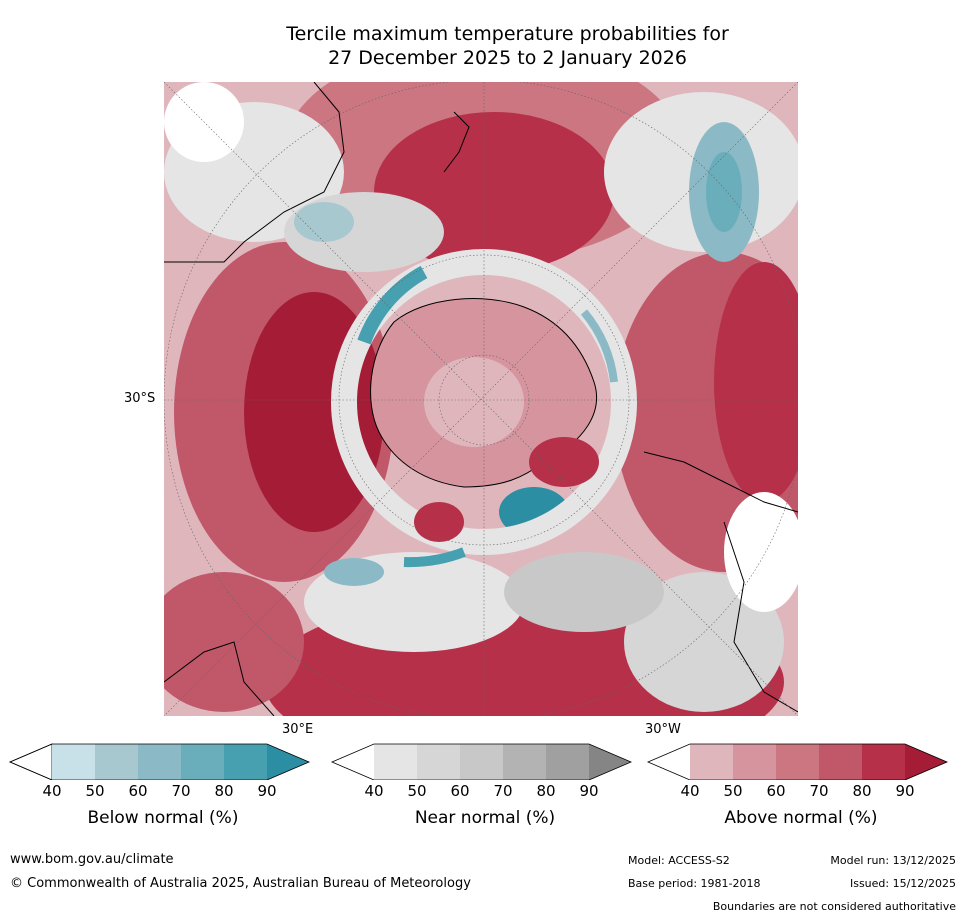 Image resolution: width=965 pixels, height=919 pixels. Describe the element at coordinates (902, 883) in the screenshot. I see `issued-date: Issued: 15/12/2025` at that location.